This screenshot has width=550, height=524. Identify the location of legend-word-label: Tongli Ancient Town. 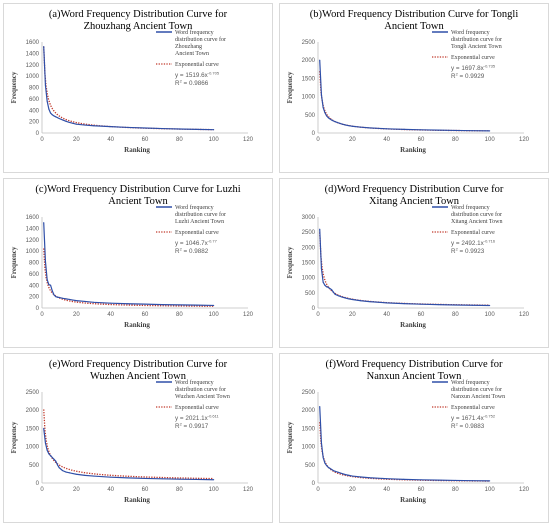
(476, 47).